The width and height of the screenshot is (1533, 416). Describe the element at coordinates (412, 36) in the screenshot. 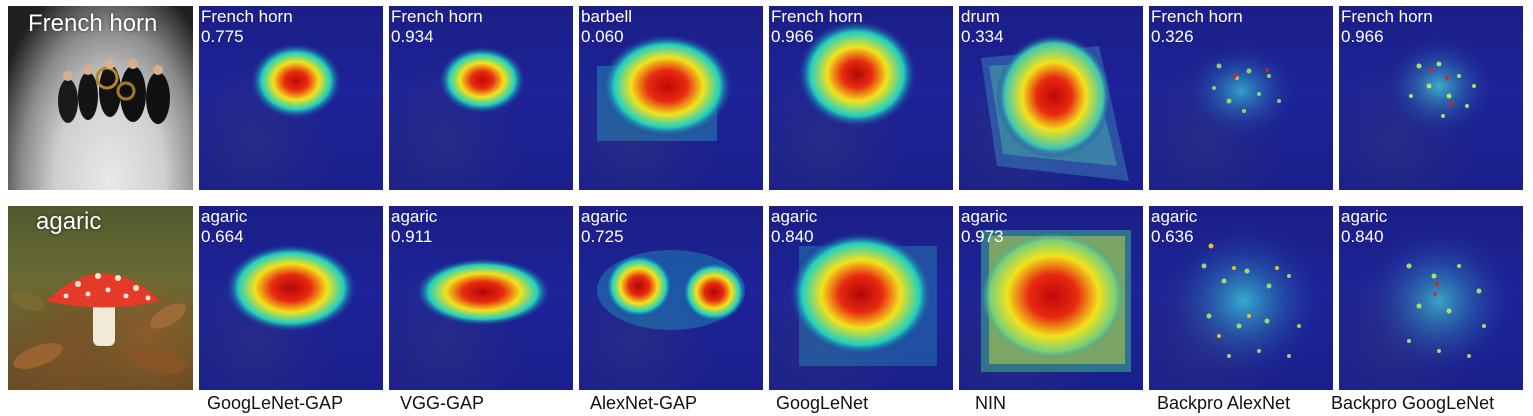

I see `score-label: 0.934` at that location.